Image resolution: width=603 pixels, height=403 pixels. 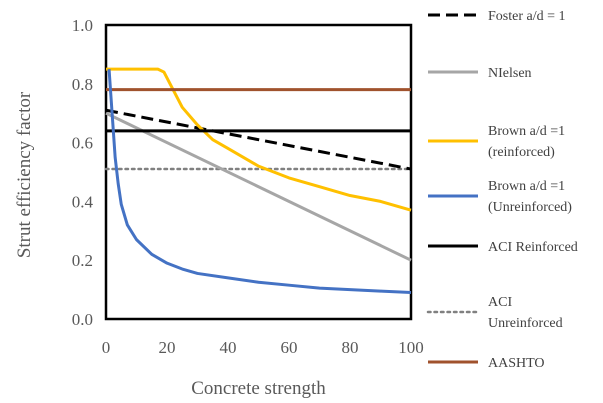 I want to click on y-axis-title: Strut efficiency factor, so click(x=24, y=174).